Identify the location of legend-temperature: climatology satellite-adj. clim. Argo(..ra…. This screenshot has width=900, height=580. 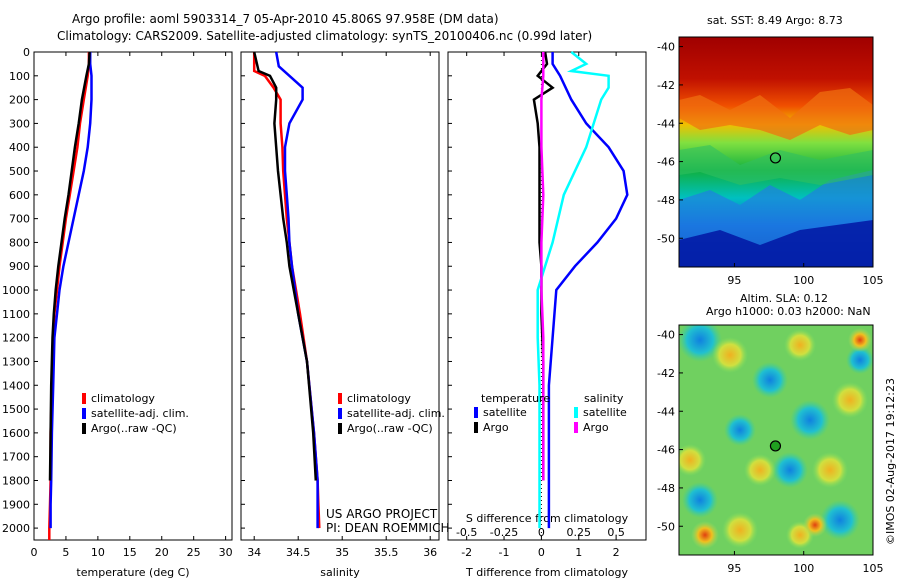
(135, 413).